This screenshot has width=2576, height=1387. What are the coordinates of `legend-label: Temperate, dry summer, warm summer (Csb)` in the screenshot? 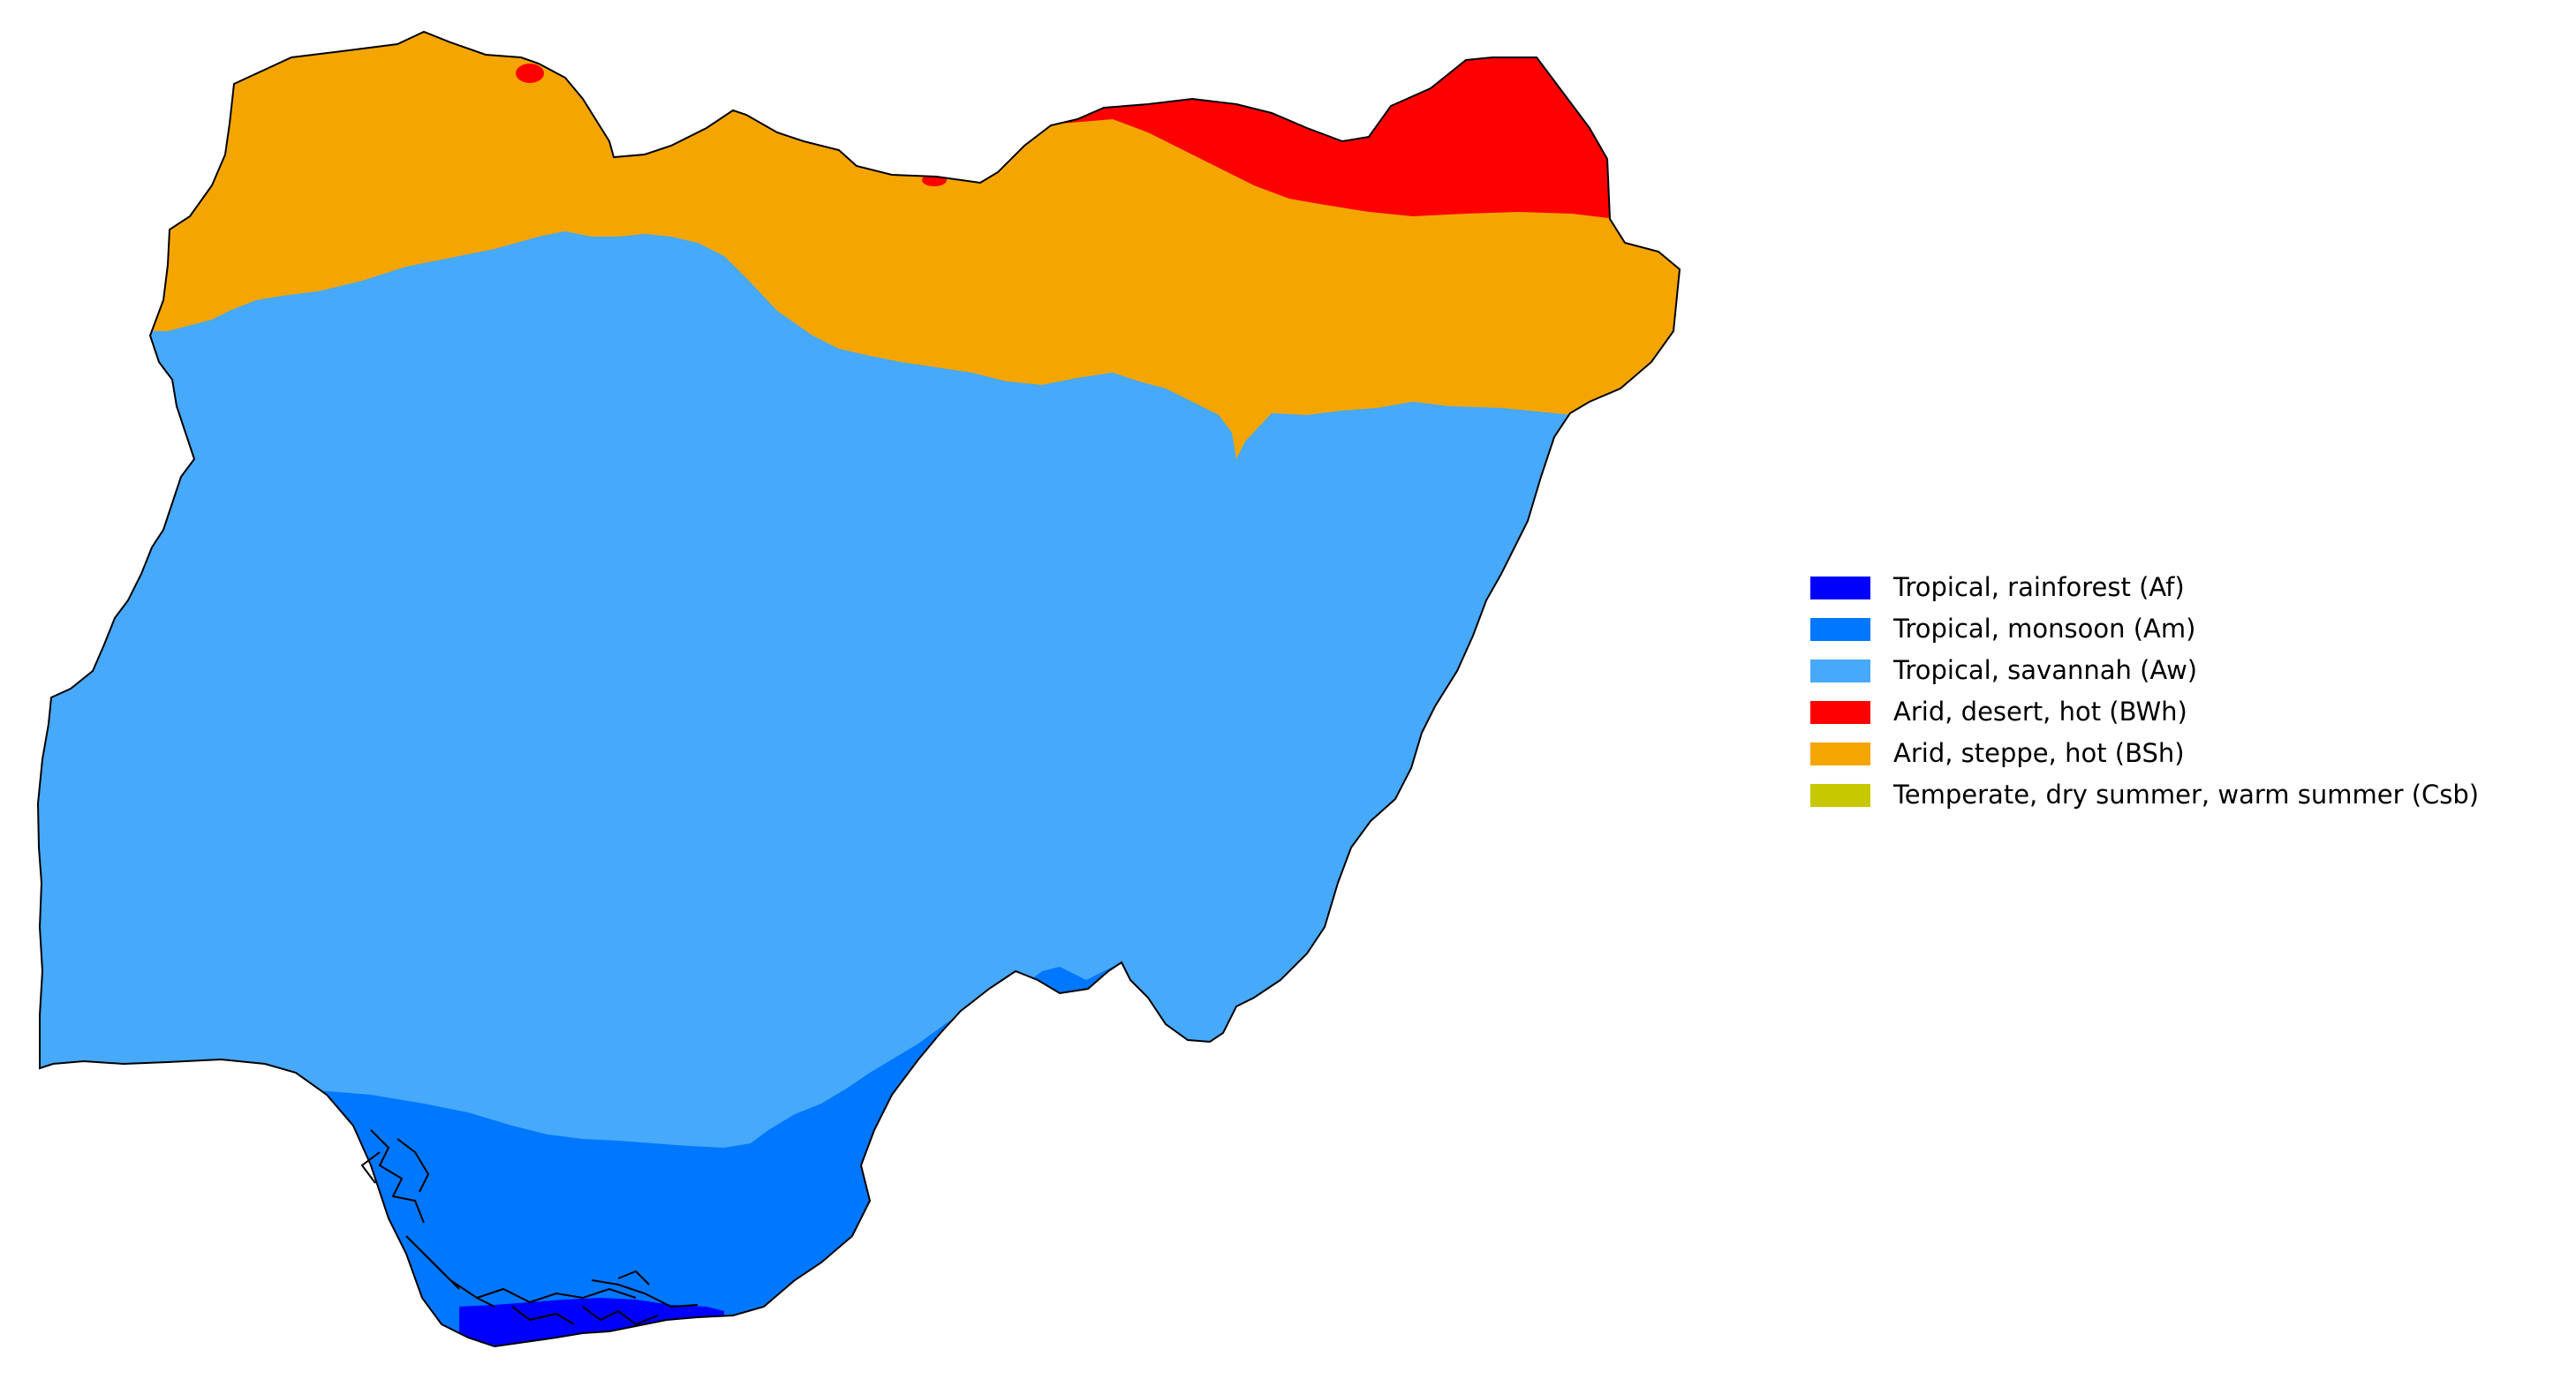 It's located at (2187, 795).